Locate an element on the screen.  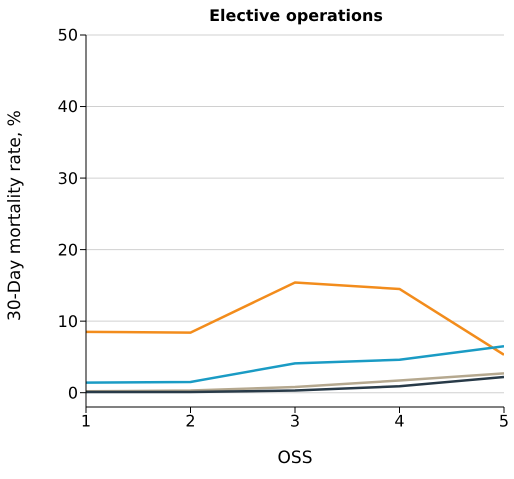
x-tick-label: 5 is located at coordinates (504, 420).